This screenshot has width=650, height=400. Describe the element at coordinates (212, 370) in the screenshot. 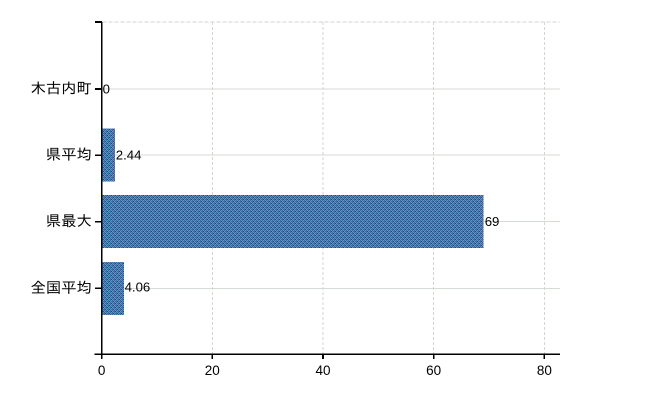

I see `svg-text: 20` at that location.